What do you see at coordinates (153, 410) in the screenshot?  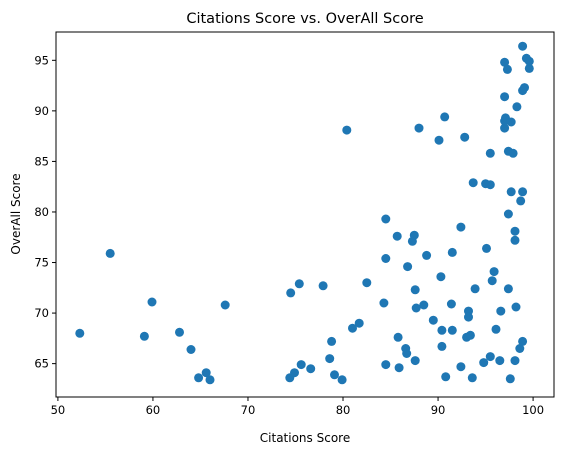 I see `x-tick-label: 60` at bounding box center [153, 410].